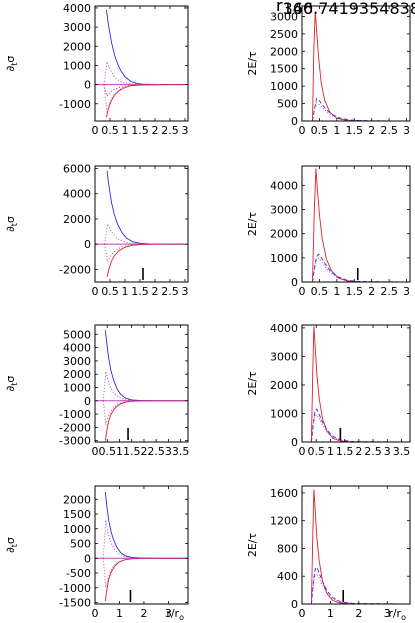 The width and height of the screenshot is (415, 623). Describe the element at coordinates (75, 603) in the screenshot. I see `y-tick-label: -1500` at that location.